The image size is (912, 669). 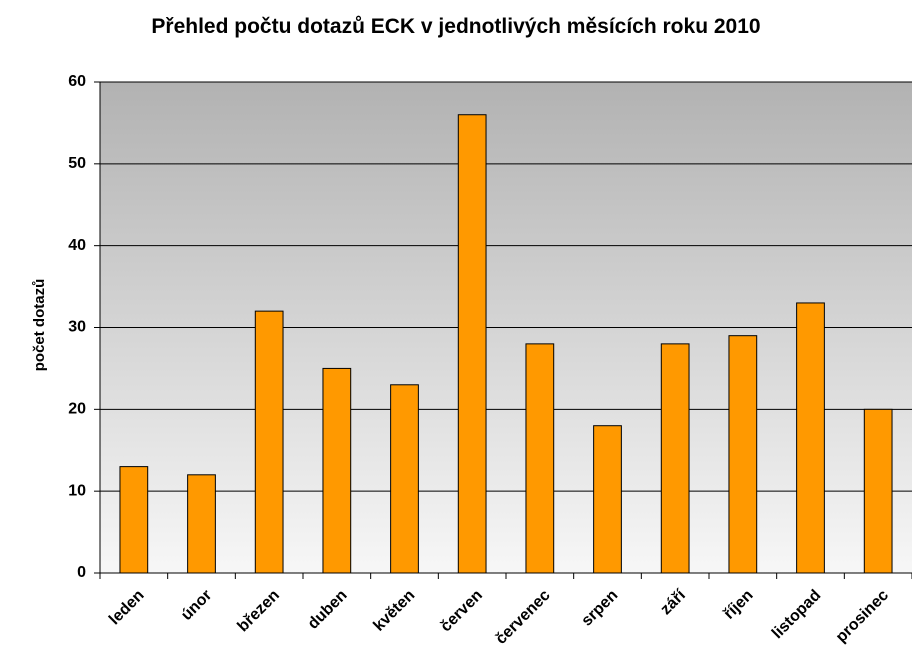 I want to click on y-tick-label: 20, so click(x=77, y=409).